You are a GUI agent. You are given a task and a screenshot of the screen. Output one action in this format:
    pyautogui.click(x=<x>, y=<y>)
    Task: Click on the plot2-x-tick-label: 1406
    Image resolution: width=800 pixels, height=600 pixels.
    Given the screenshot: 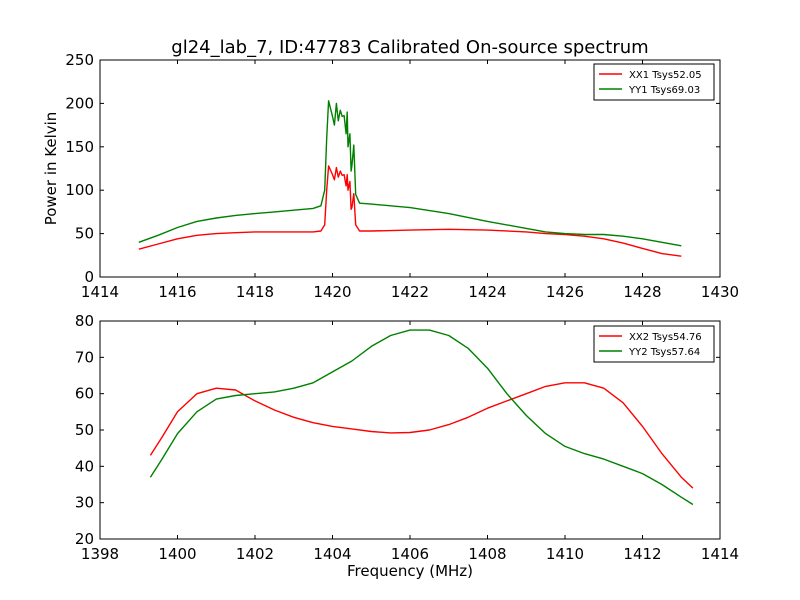 What is the action you would take?
    pyautogui.click(x=410, y=554)
    